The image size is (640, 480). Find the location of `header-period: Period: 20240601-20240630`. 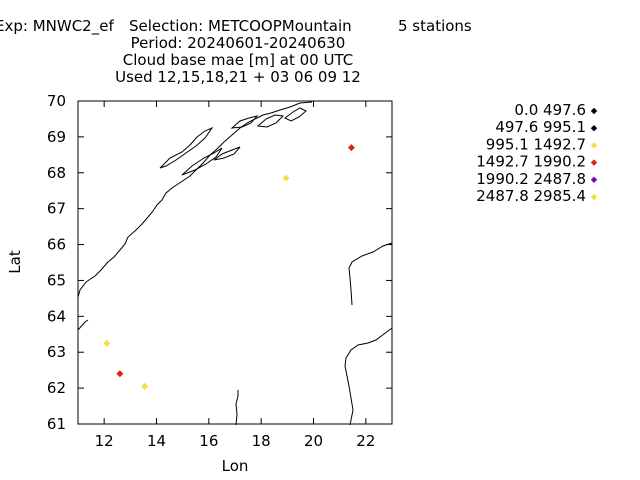

header-period: Period: 20240601-20240630 is located at coordinates (238, 43).